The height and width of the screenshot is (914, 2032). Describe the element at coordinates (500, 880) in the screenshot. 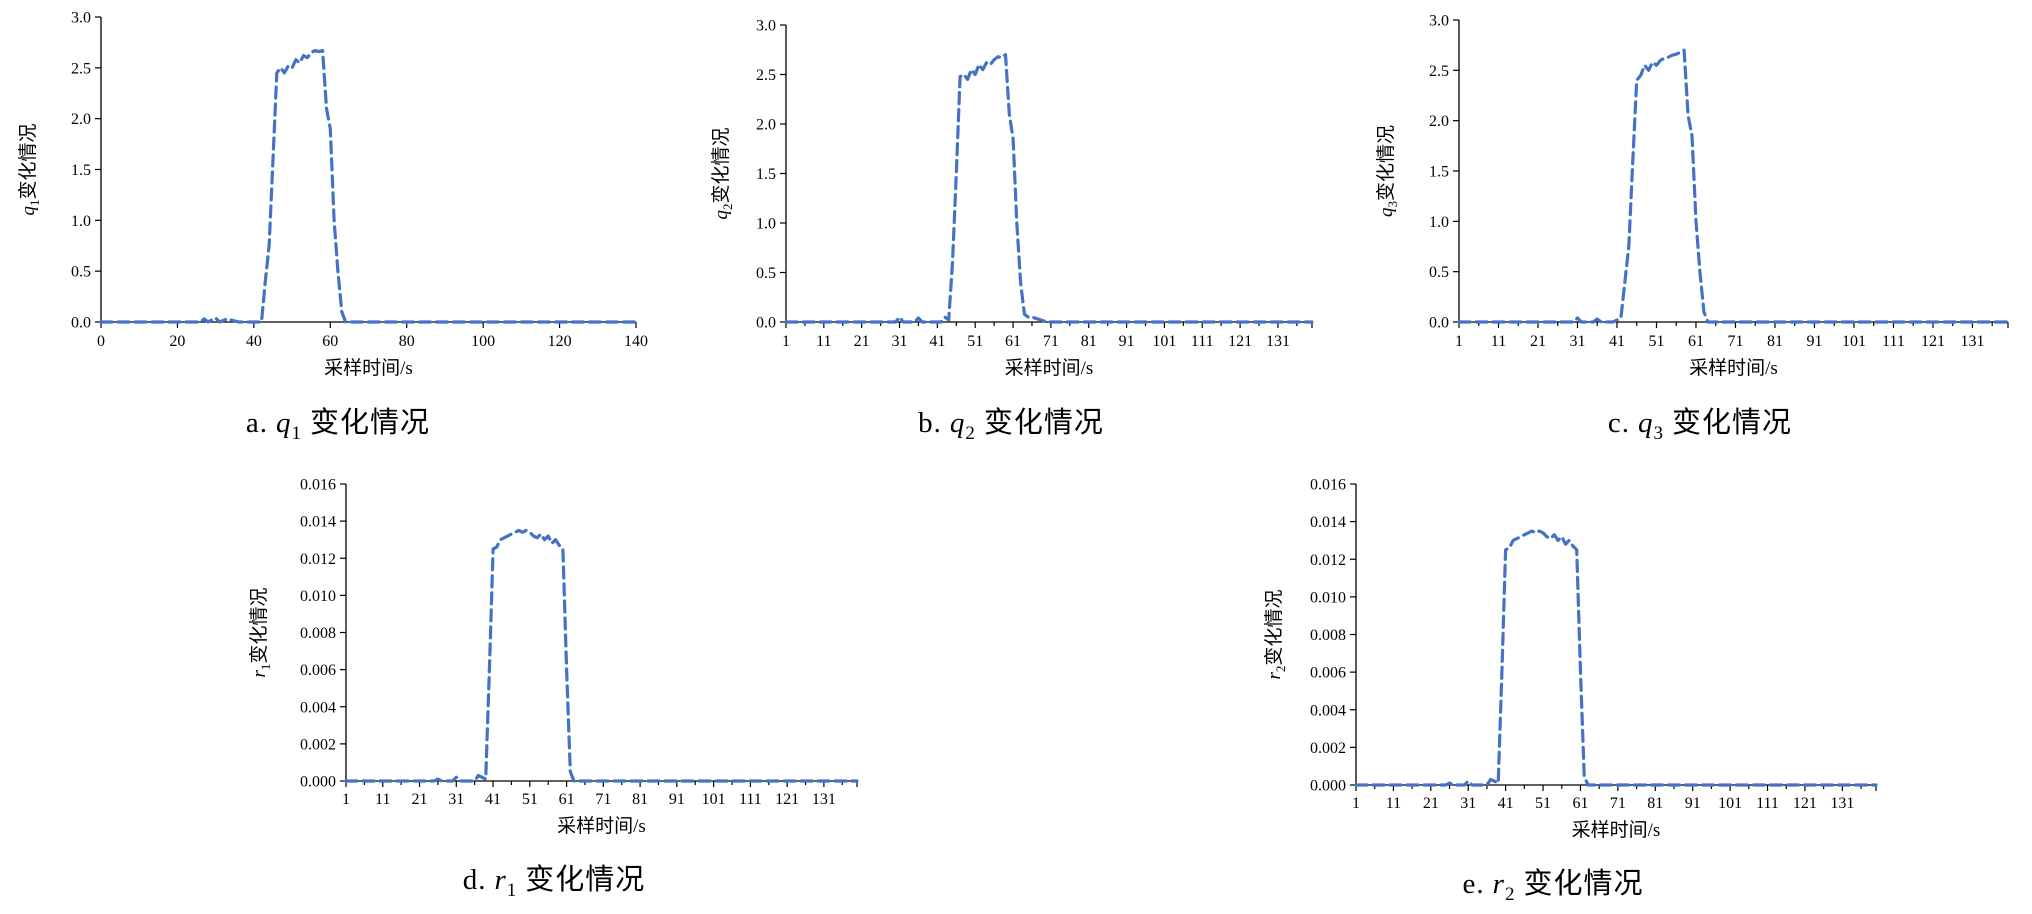

I see `caption-var: r` at that location.